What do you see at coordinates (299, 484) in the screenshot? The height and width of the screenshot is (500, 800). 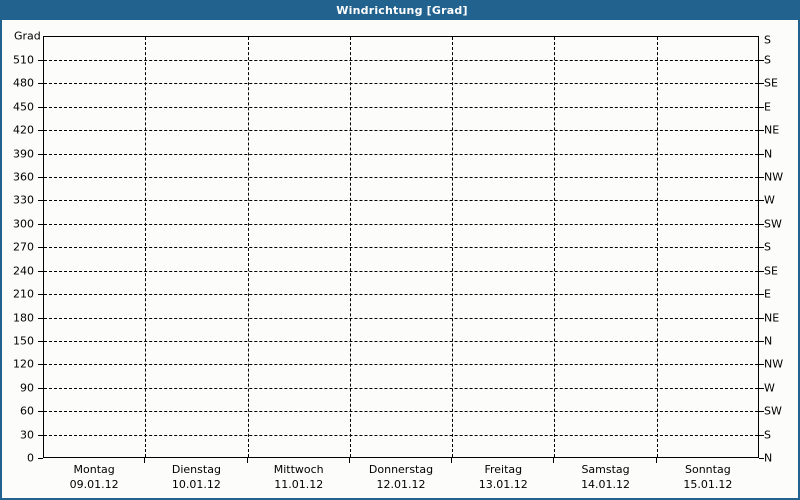 I see `x-axis-date: 11.01.12` at bounding box center [299, 484].